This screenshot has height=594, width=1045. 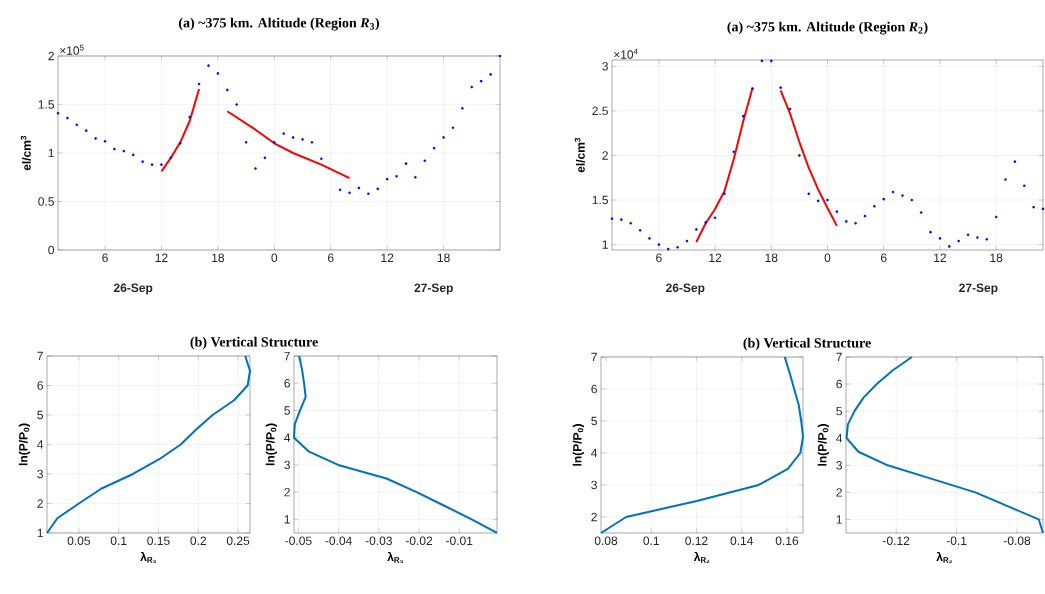 What do you see at coordinates (606, 541) in the screenshot?
I see `x-tick-label: 0.08` at bounding box center [606, 541].